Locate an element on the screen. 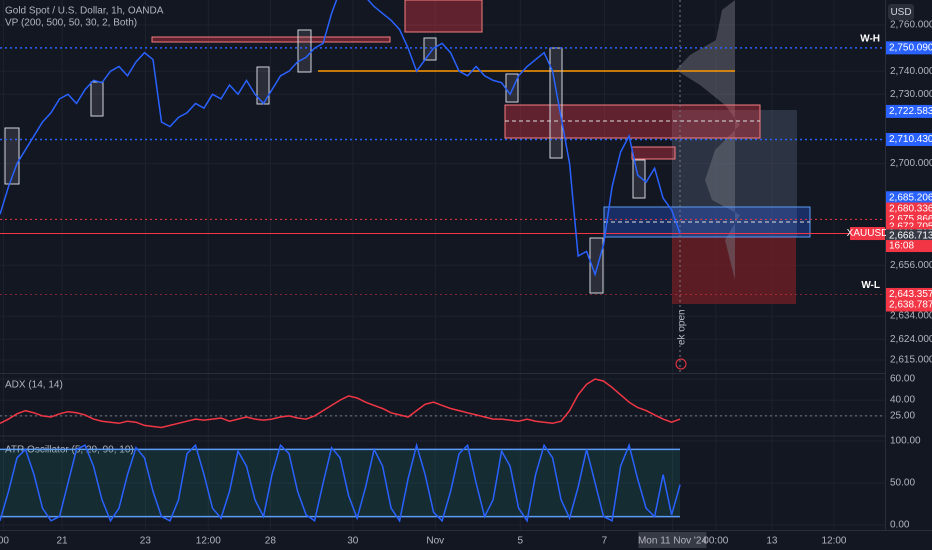 The image size is (932, 550). price-label: 2,750.090 is located at coordinates (910, 47).